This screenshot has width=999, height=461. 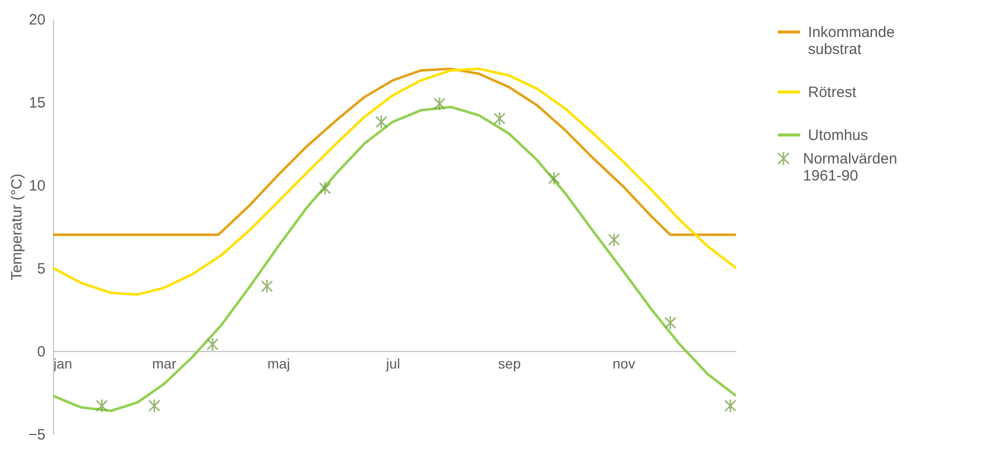 What do you see at coordinates (62, 364) in the screenshot?
I see `x-tick-label: jan` at bounding box center [62, 364].